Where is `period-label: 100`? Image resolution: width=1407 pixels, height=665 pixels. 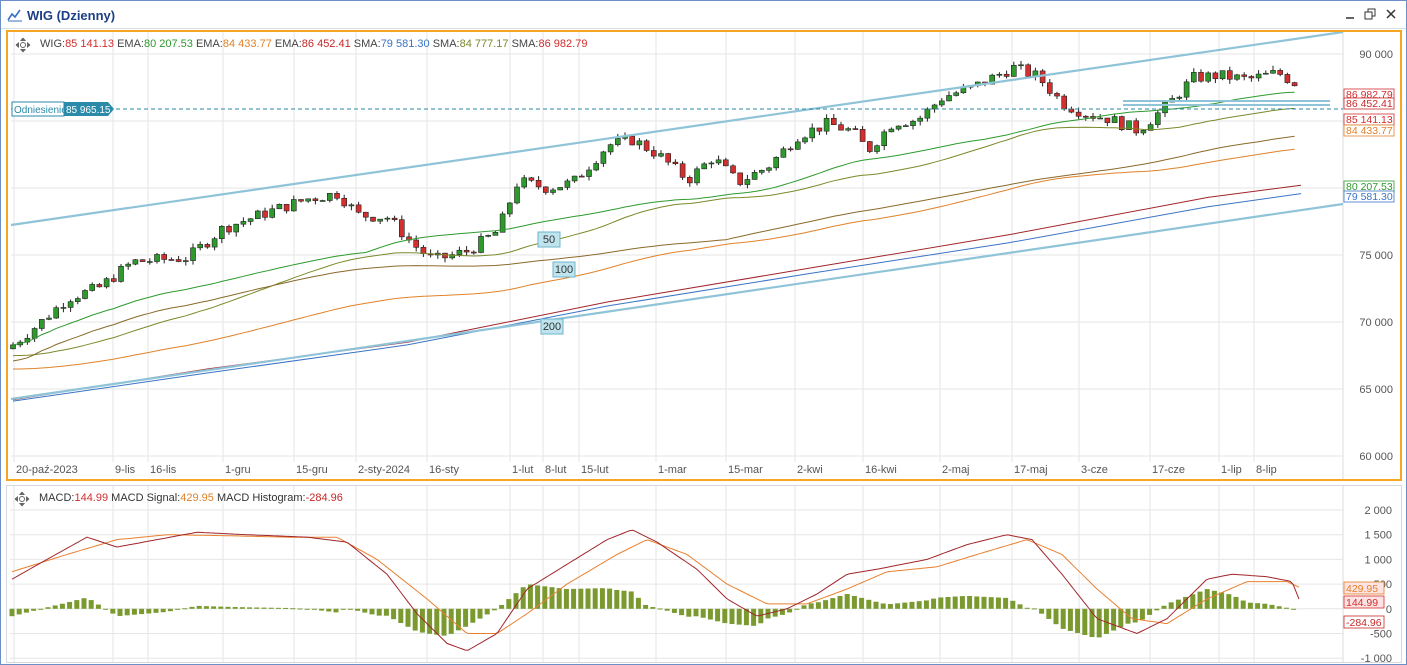
period-label: 100 is located at coordinates (564, 270).